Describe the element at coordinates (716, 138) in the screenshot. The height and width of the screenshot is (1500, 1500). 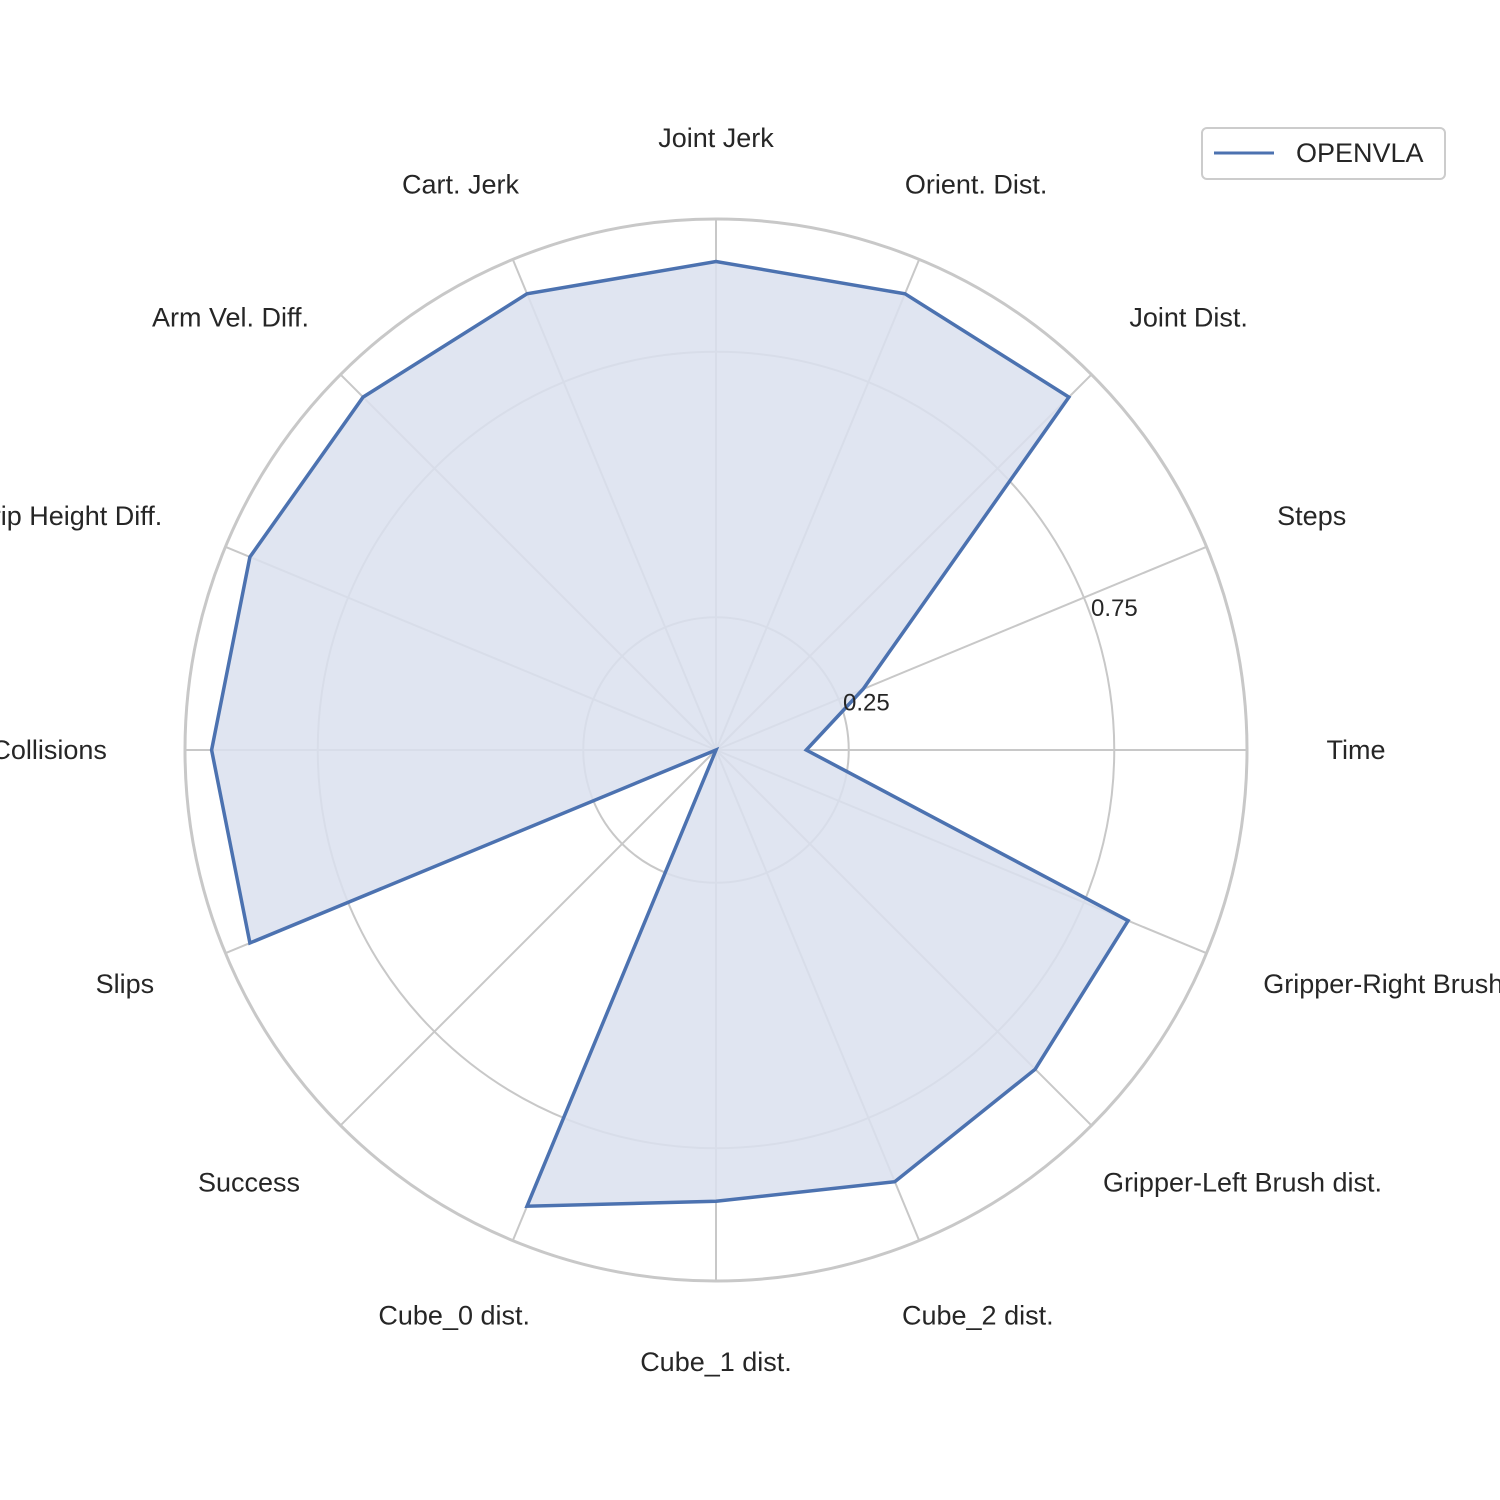
I see `axis-label-4: Joint Jerk` at that location.